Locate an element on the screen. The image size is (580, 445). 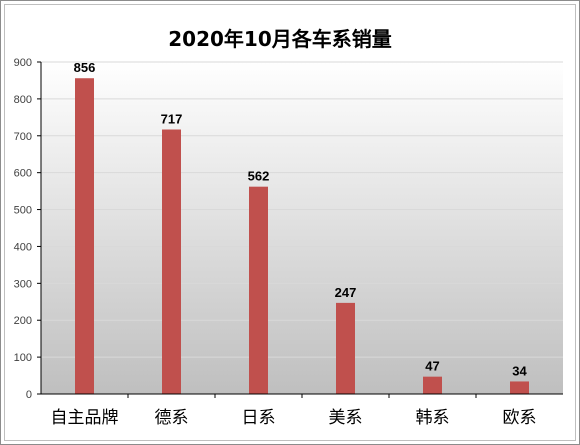
data-label: 47 is located at coordinates (432, 366).